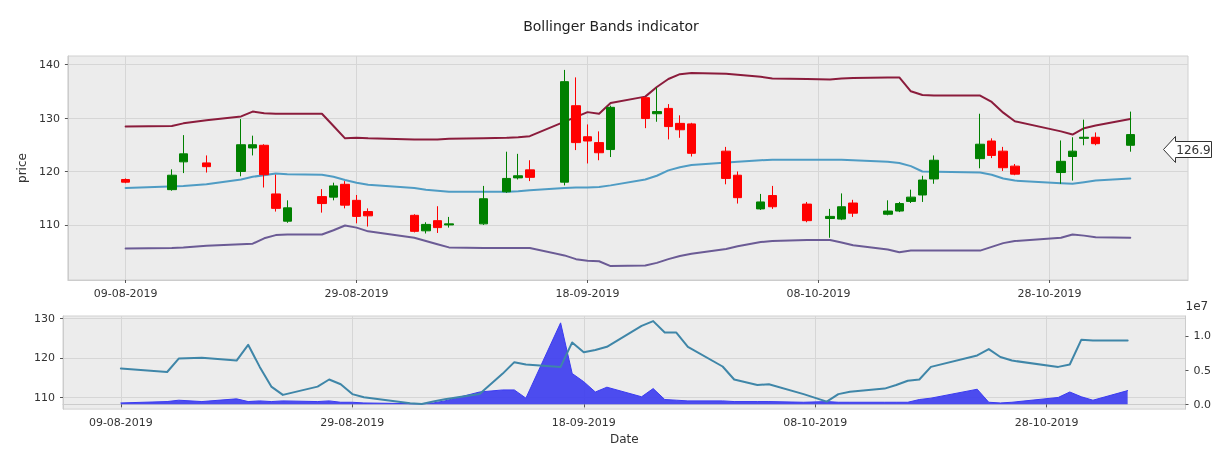 The width and height of the screenshot is (1222, 453). I want to click on x-axis-title: Date, so click(624, 439).